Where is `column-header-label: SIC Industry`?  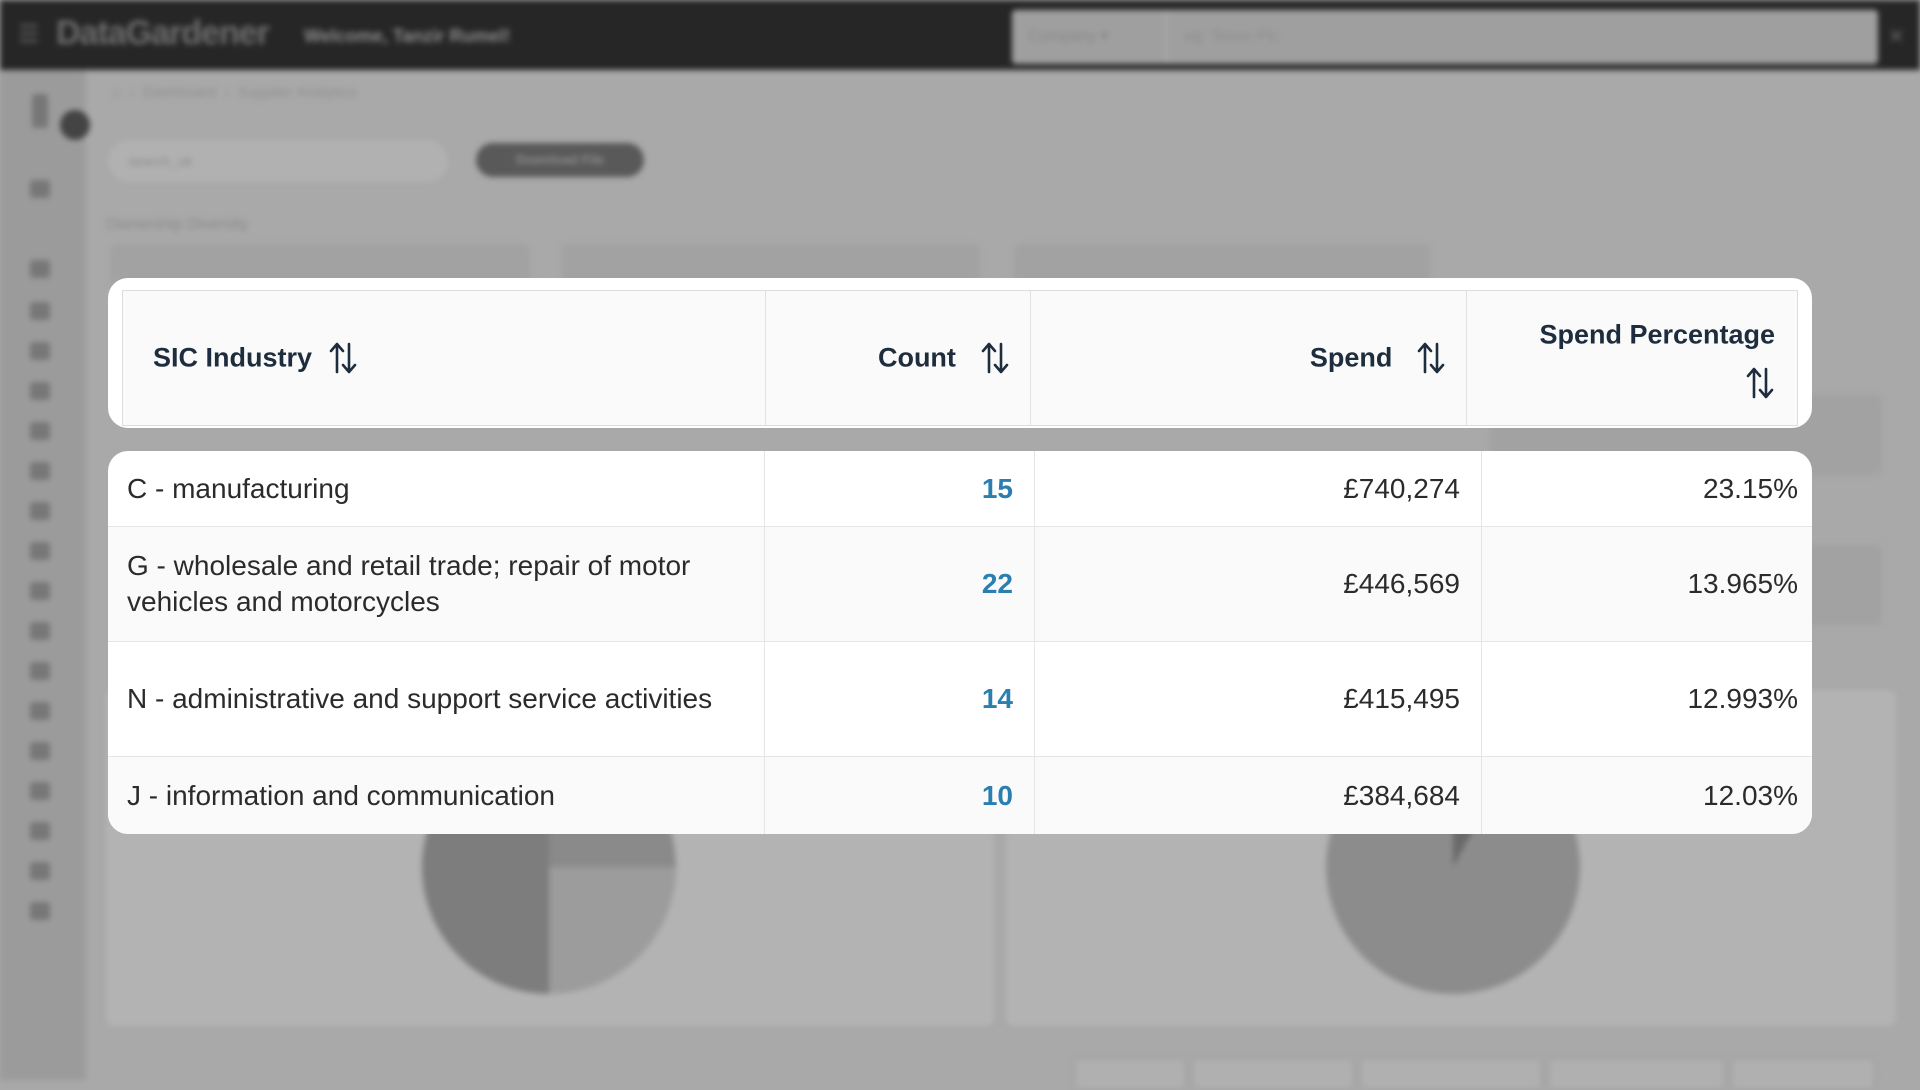 column-header-label: SIC Industry is located at coordinates (233, 357).